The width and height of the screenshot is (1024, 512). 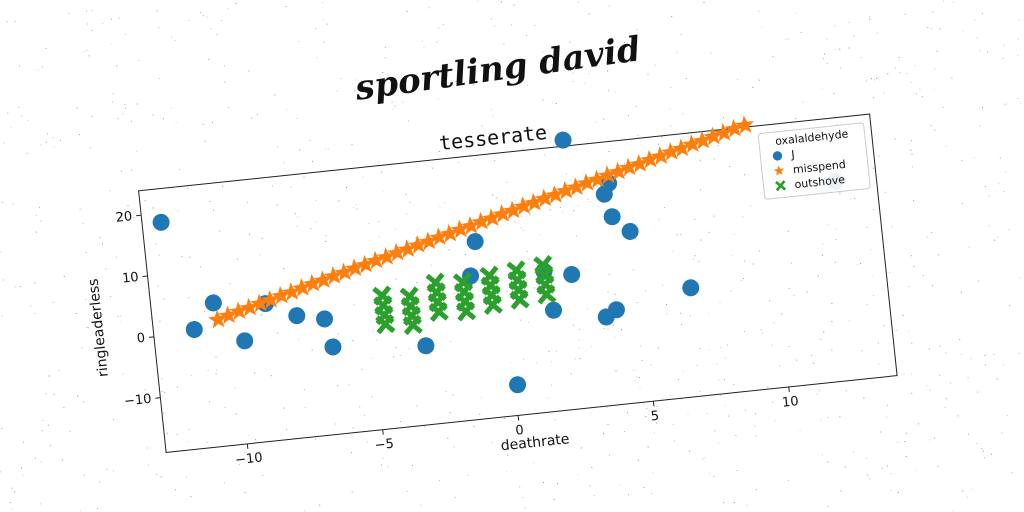 I want to click on legend-label: misspend, so click(x=819, y=167).